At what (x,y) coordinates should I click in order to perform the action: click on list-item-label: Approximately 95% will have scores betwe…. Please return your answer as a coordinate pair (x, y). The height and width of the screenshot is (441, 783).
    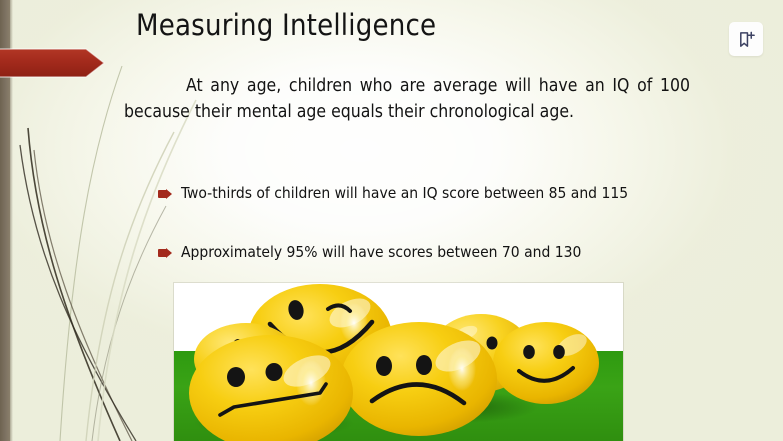
    Looking at the image, I should click on (381, 252).